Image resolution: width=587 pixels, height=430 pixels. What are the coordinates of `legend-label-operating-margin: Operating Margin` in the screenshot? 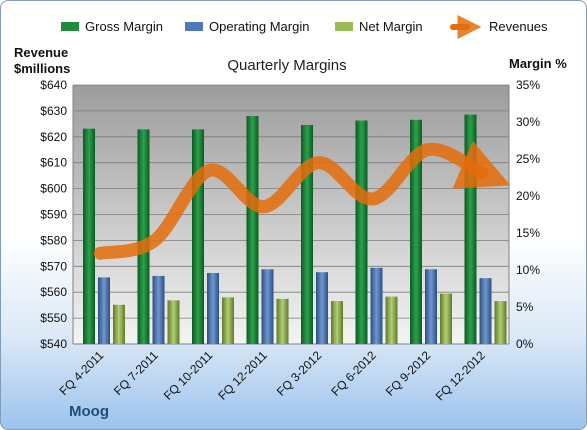 It's located at (259, 26).